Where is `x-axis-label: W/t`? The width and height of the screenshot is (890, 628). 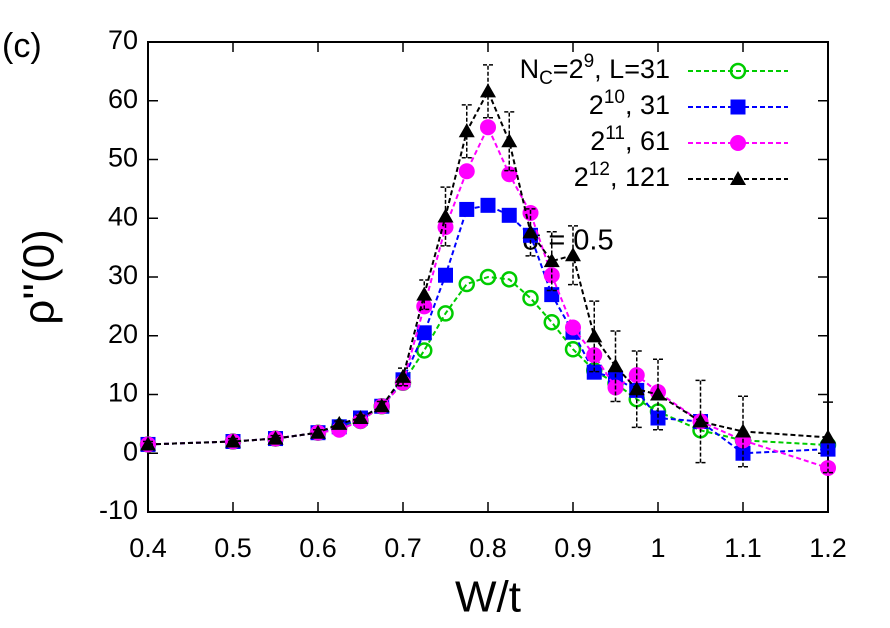
x-axis-label: W/t is located at coordinates (488, 597).